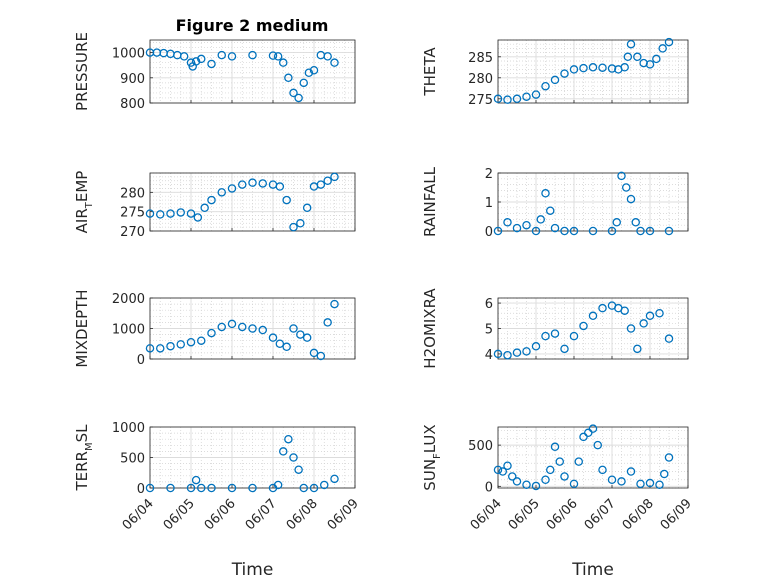  Describe the element at coordinates (489, 203) in the screenshot. I see `y-tick-label: 1` at that location.